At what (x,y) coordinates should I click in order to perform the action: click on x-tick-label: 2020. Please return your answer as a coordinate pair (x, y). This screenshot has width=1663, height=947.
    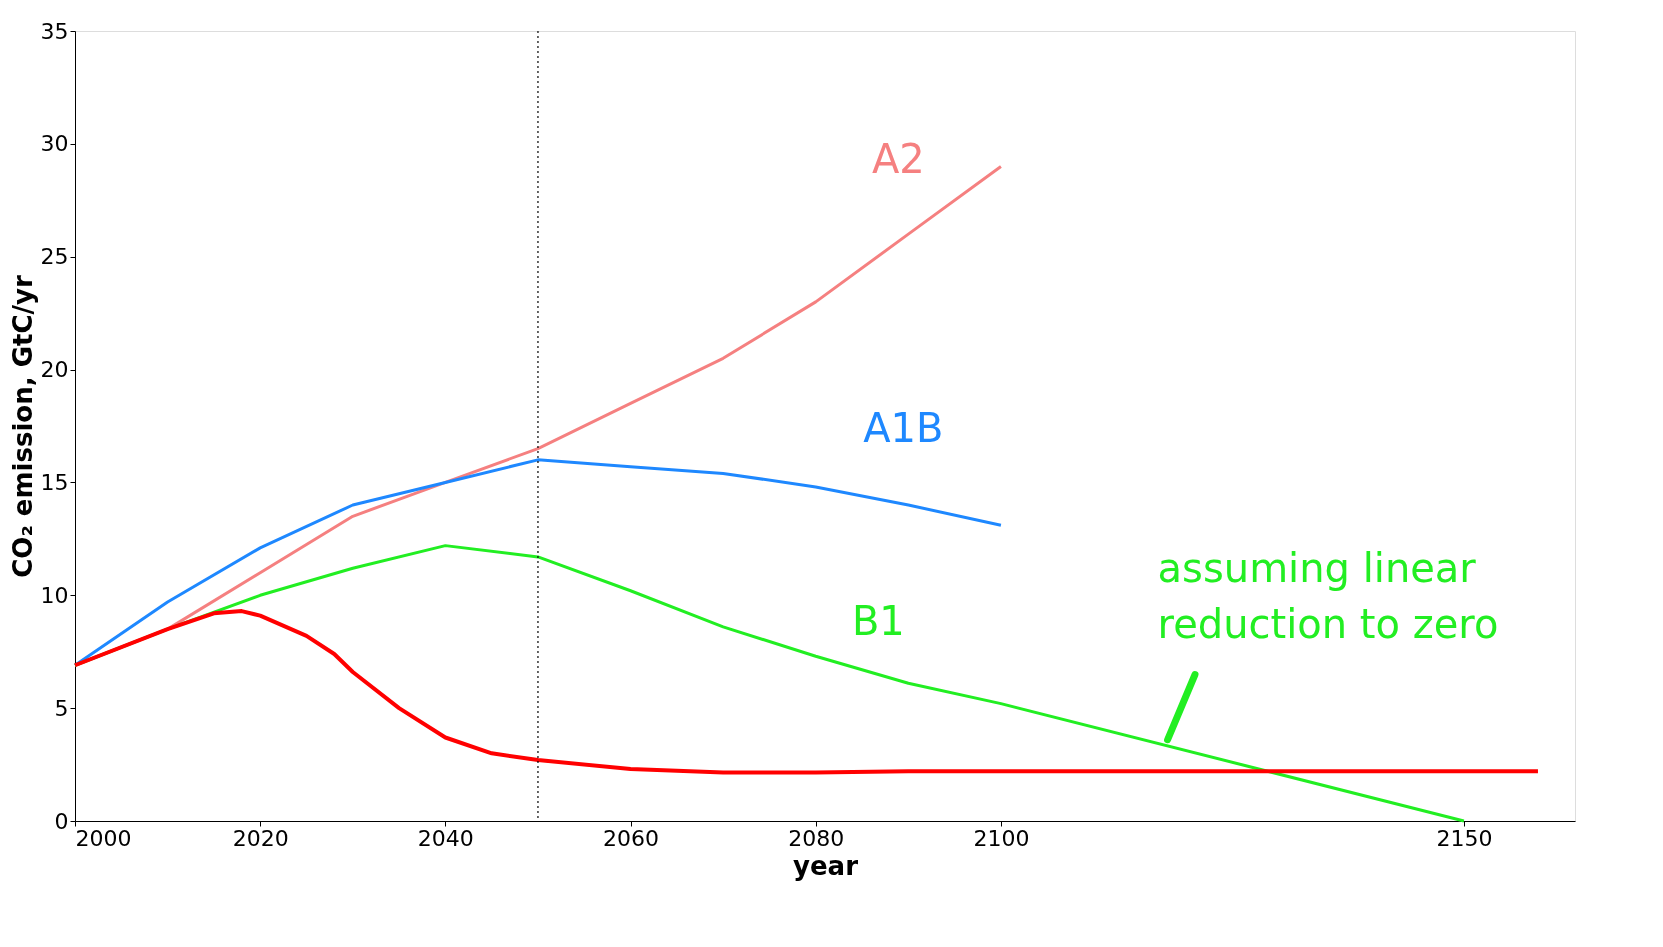
    Looking at the image, I should click on (260, 838).